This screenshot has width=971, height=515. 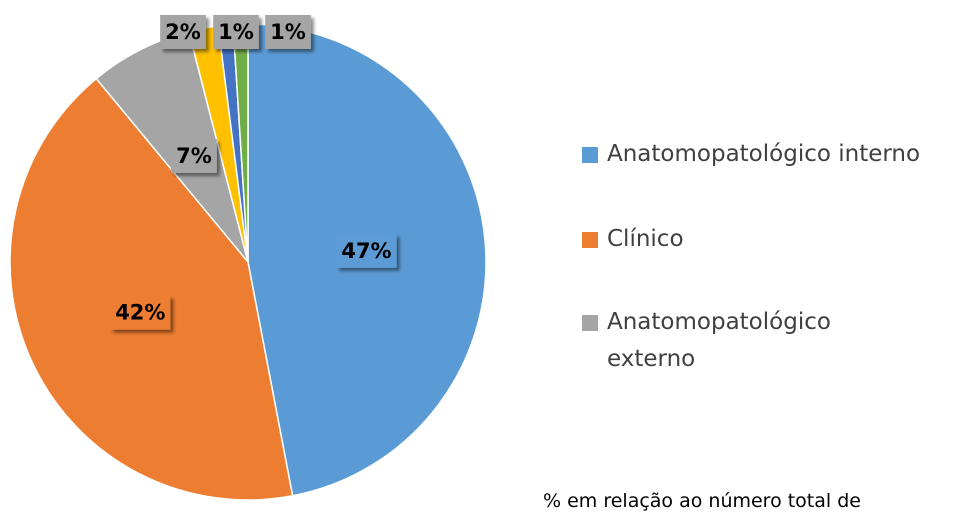 I want to click on legend-entry: Clínico, so click(x=776, y=239).